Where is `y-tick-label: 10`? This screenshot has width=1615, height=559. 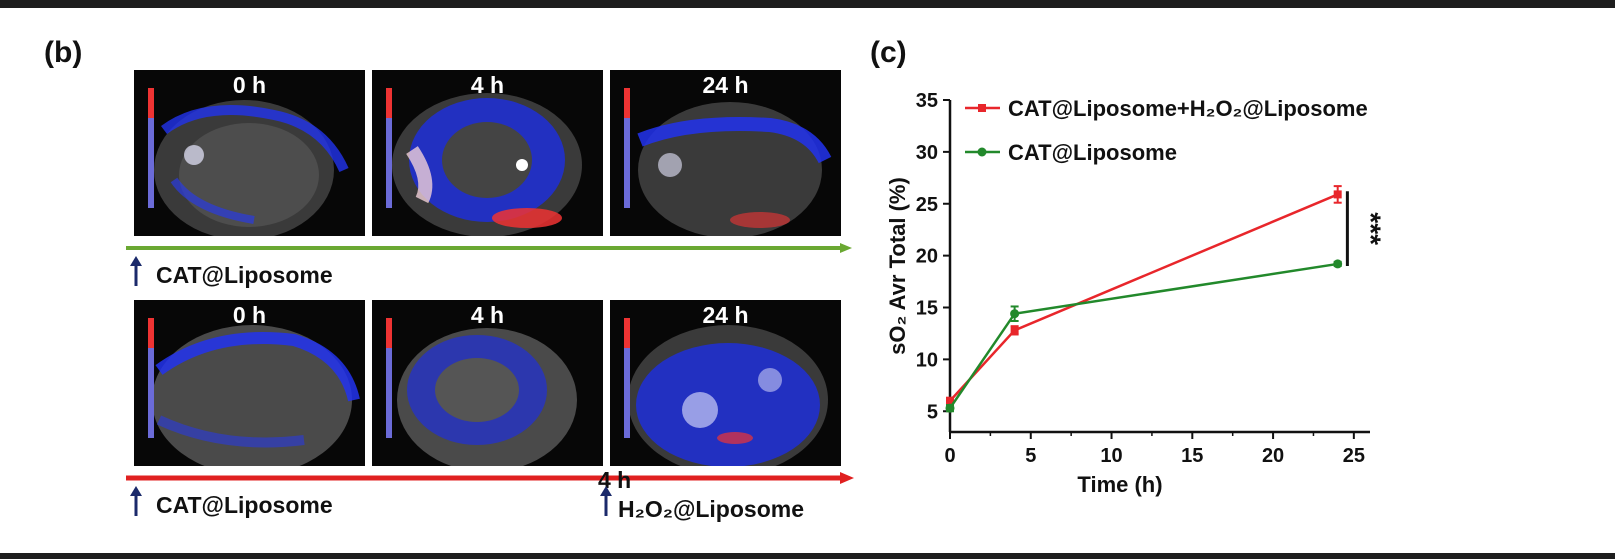 y-tick-label: 10 is located at coordinates (927, 360).